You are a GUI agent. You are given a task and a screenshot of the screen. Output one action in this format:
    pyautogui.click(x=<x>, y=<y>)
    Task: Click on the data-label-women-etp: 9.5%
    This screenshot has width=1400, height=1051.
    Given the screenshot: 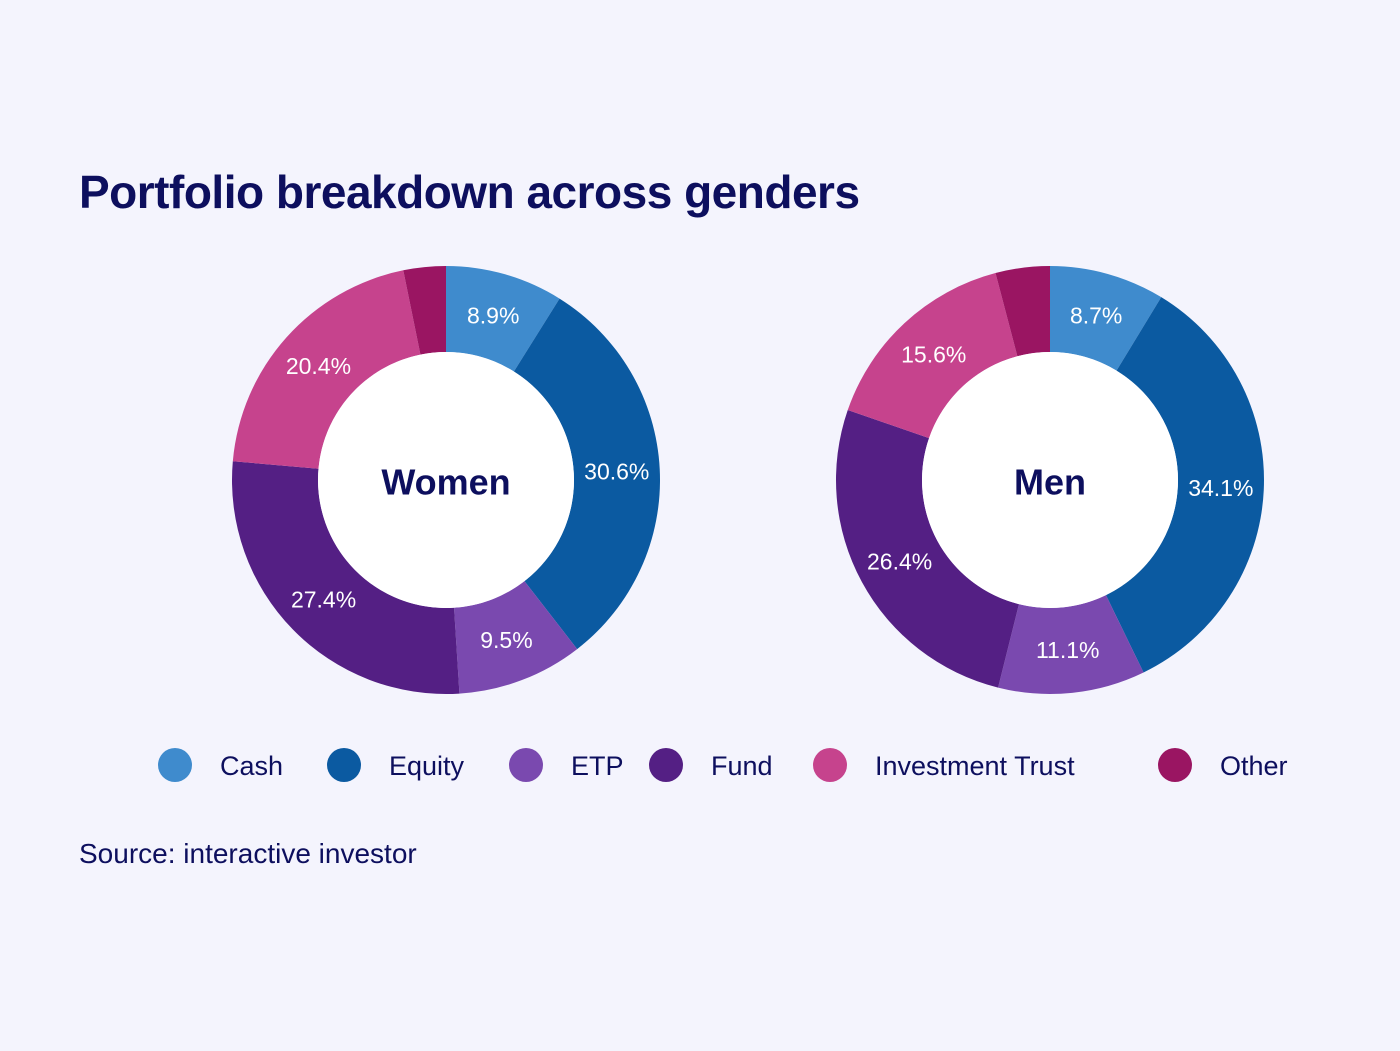 What is the action you would take?
    pyautogui.click(x=506, y=640)
    